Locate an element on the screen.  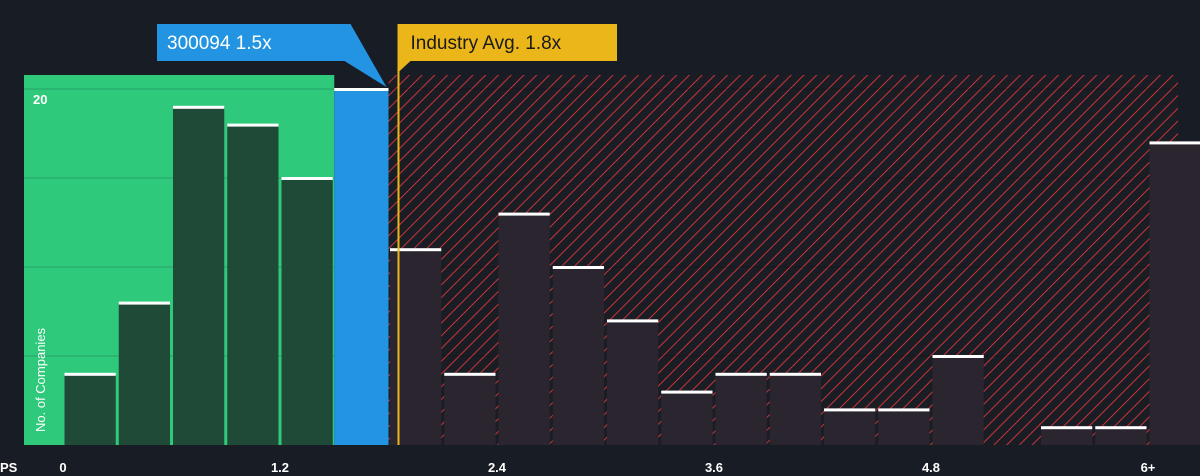
x-tick-label: 4.8 is located at coordinates (931, 467).